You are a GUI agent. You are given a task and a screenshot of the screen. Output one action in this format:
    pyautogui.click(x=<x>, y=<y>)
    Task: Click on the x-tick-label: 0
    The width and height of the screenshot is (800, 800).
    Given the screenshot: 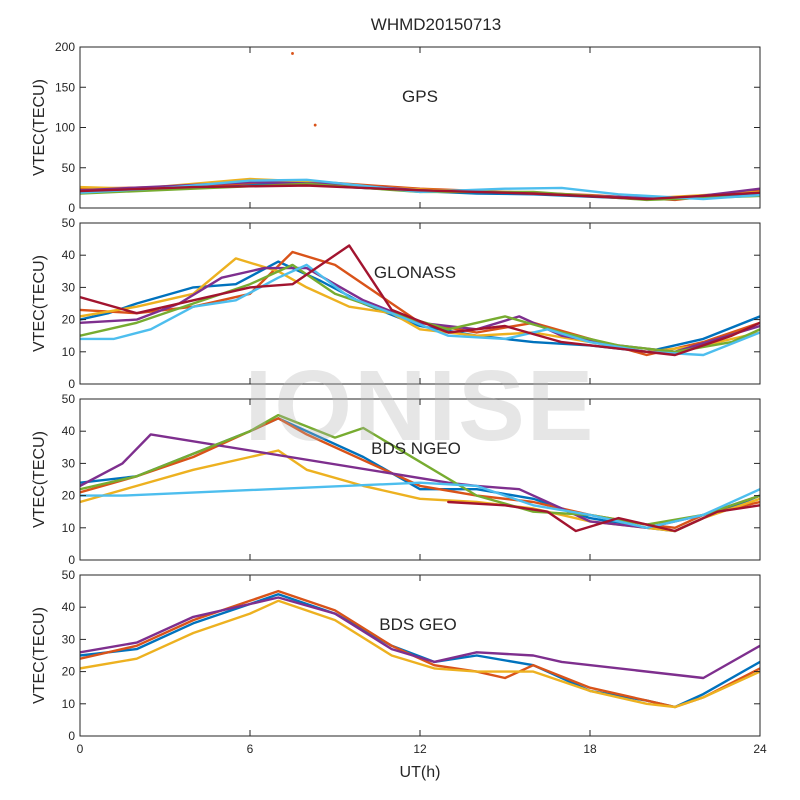 What is the action you would take?
    pyautogui.click(x=80, y=749)
    